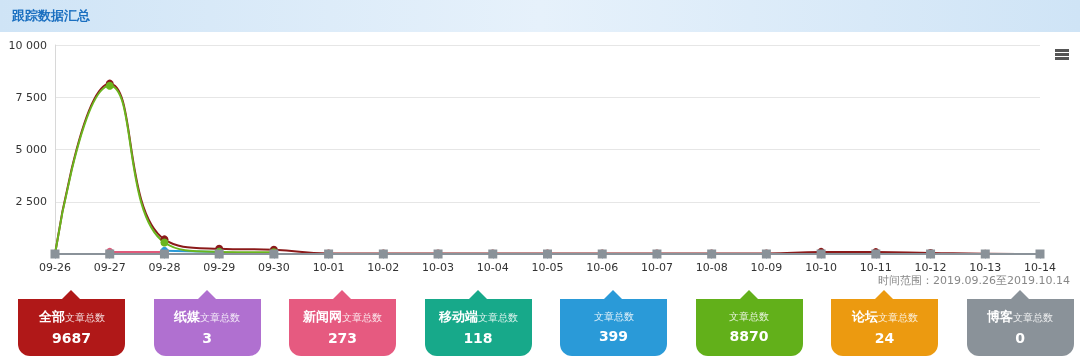 This screenshot has width=1080, height=363. What do you see at coordinates (547, 267) in the screenshot?
I see `x-tick-label: 10-05` at bounding box center [547, 267].